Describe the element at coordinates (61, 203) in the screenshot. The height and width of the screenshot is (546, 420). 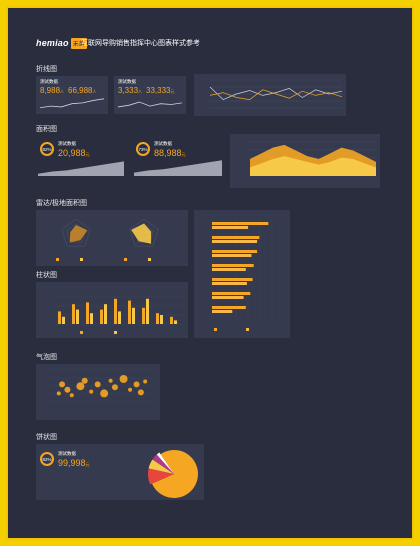
I see `section-title-radar: 雷达/极地面积图` at that location.